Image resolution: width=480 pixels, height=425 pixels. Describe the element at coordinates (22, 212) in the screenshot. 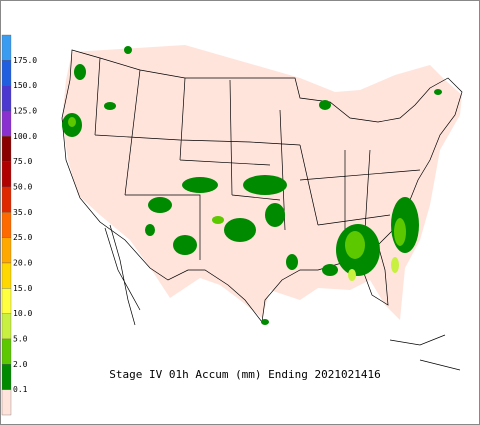

I see `legend-label: 35.0` at that location.